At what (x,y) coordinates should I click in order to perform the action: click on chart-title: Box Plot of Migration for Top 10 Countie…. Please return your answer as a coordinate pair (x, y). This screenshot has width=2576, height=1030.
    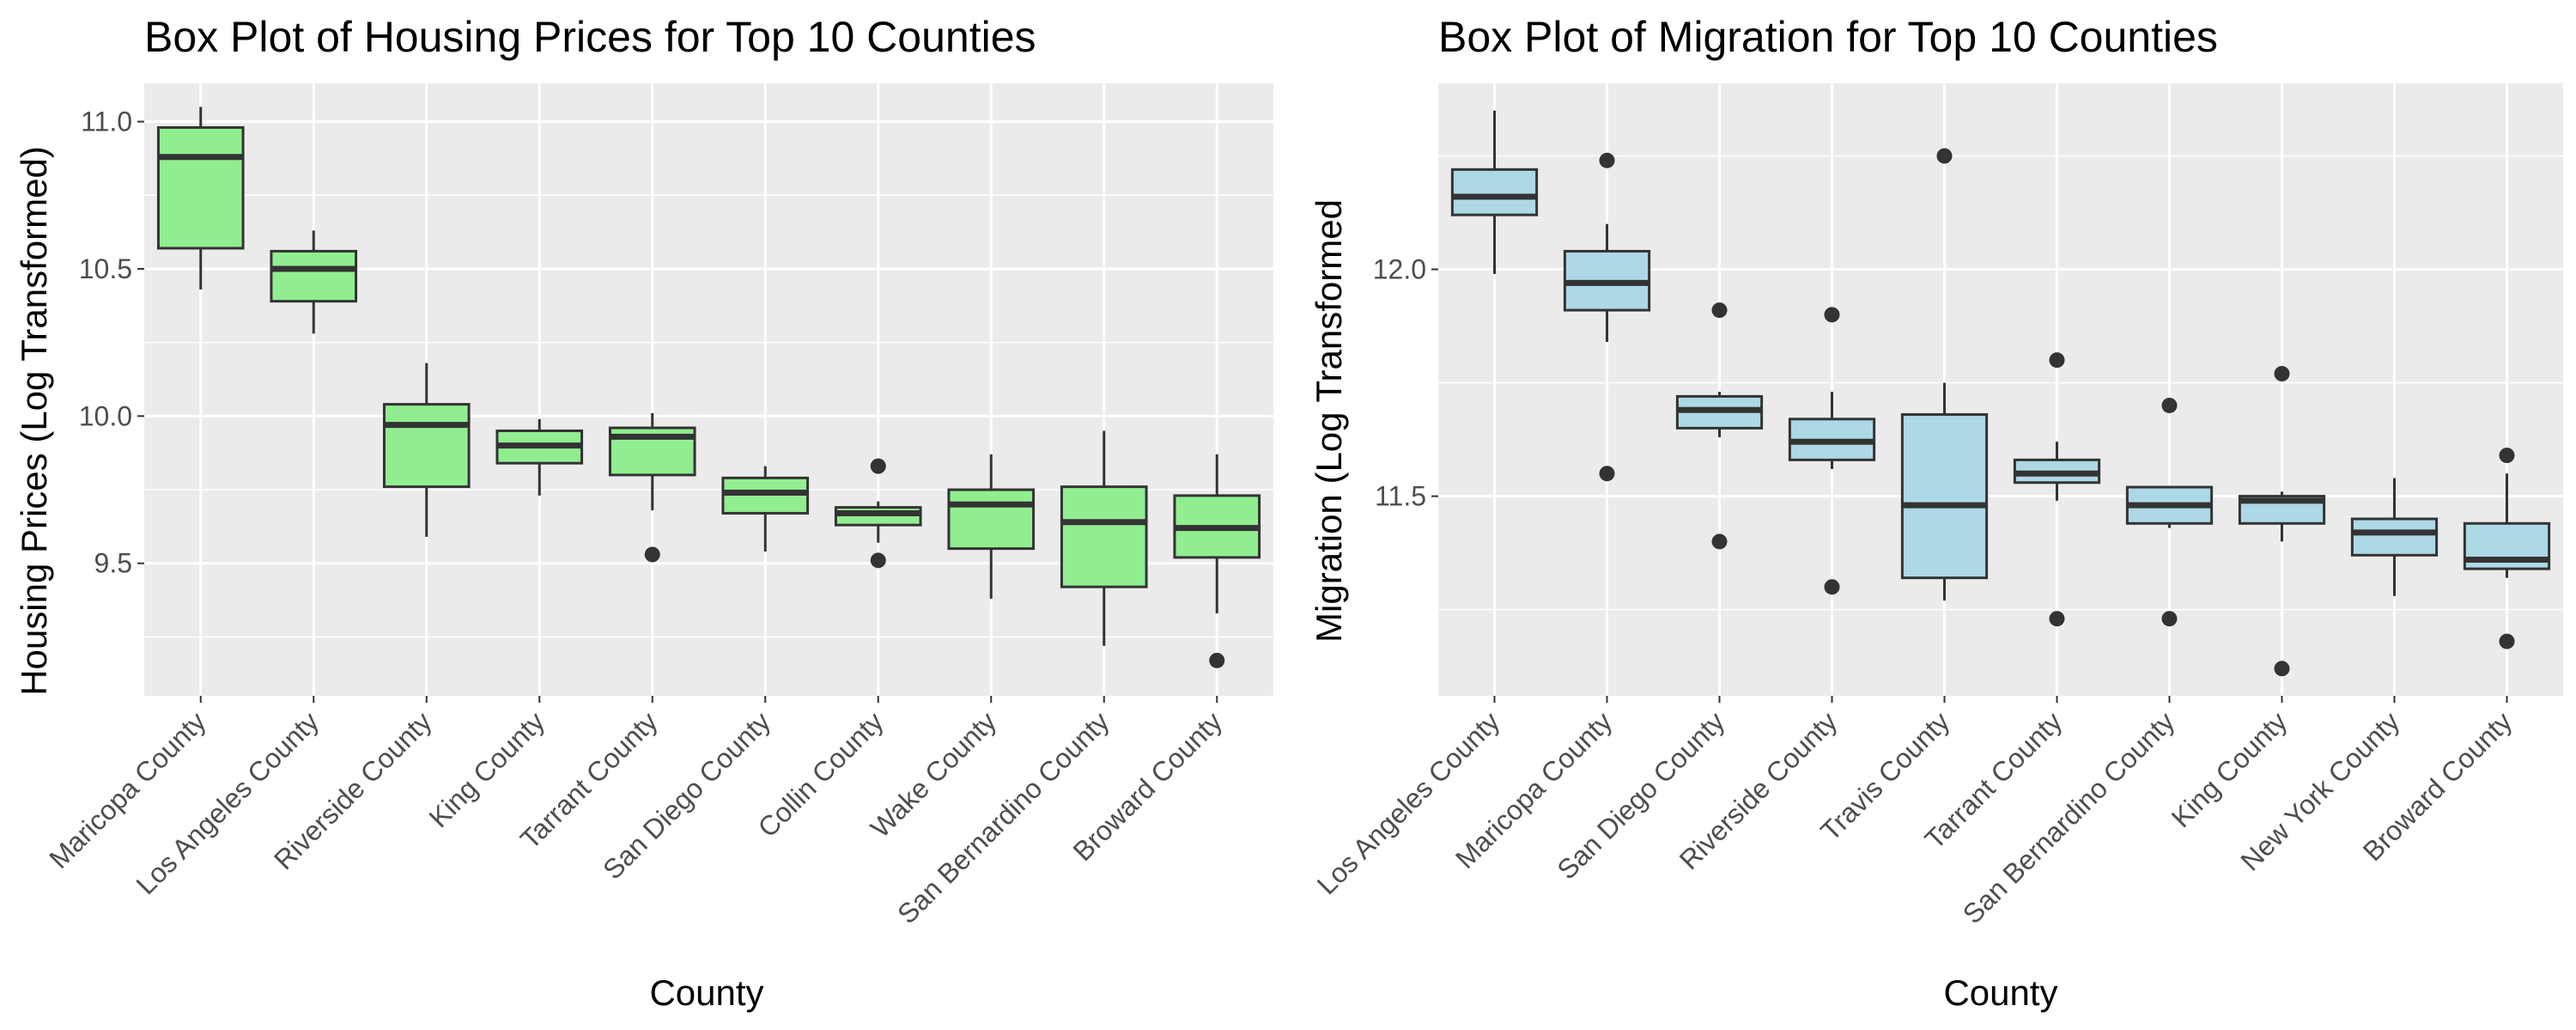
    Looking at the image, I should click on (1828, 37).